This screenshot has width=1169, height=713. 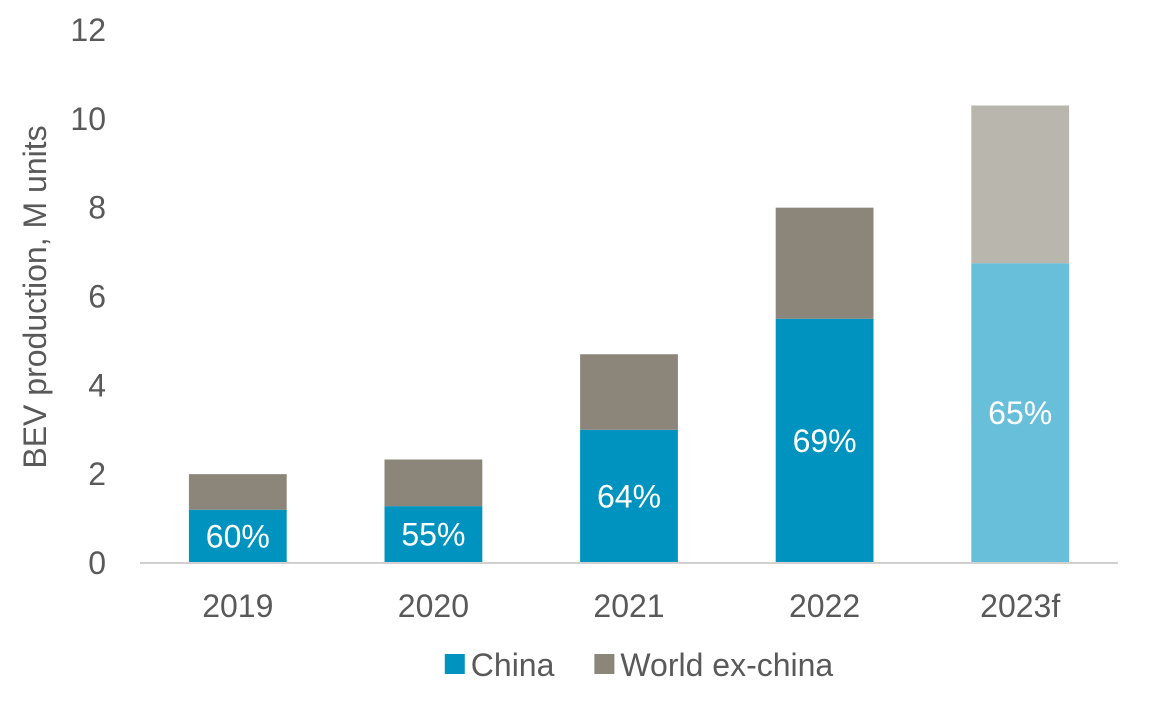 I want to click on bar-data-label: 64%, so click(x=629, y=496).